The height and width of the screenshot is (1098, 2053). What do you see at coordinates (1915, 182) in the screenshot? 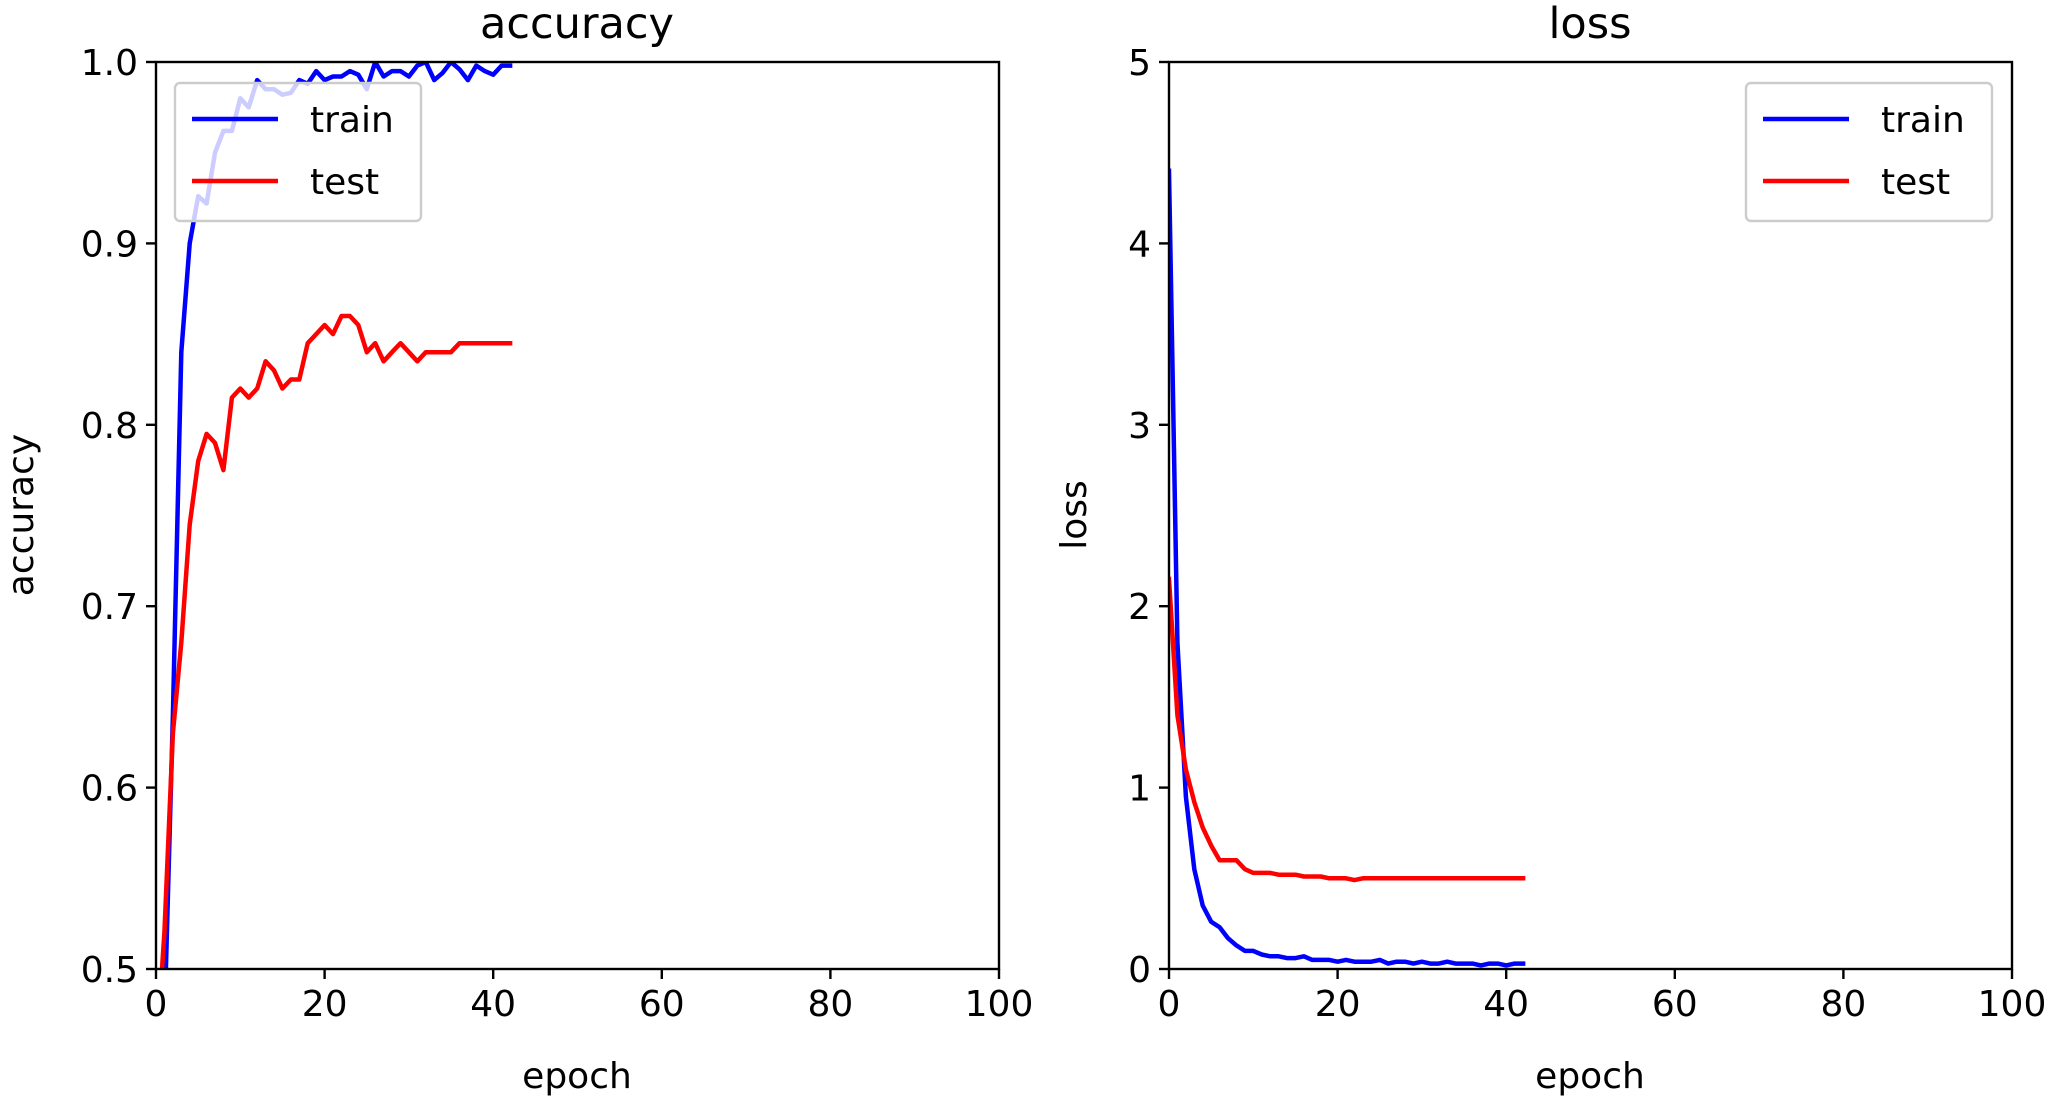
I see `loss-legend-test-label: test` at bounding box center [1915, 182].